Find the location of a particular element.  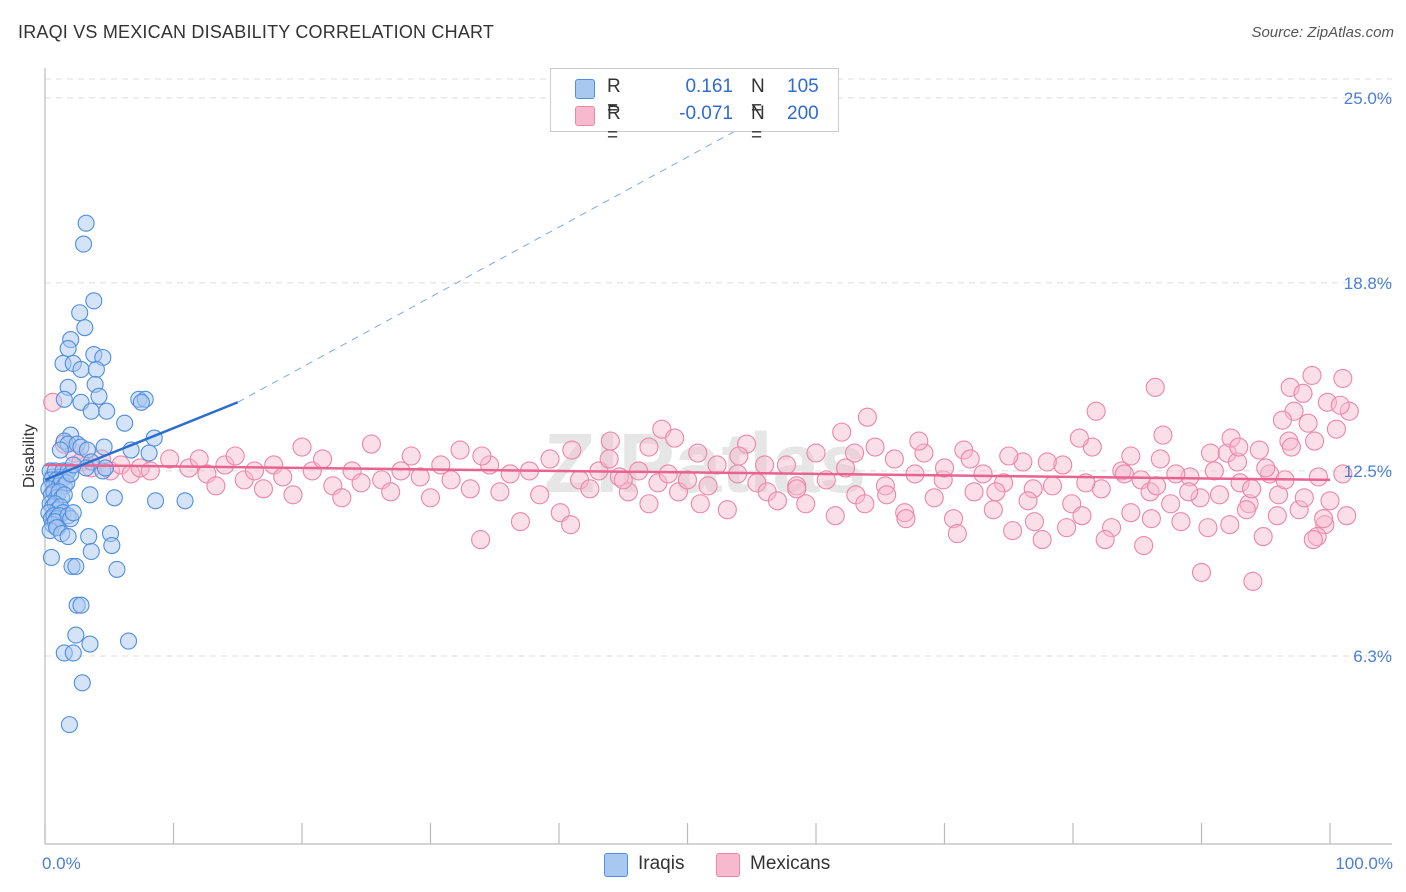

x-tick-label: 0.0% is located at coordinates (61, 863).